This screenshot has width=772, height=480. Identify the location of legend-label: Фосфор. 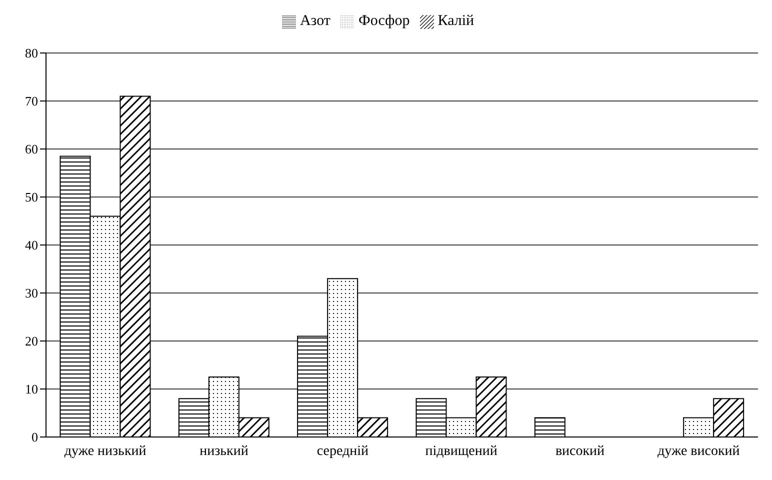
(384, 21).